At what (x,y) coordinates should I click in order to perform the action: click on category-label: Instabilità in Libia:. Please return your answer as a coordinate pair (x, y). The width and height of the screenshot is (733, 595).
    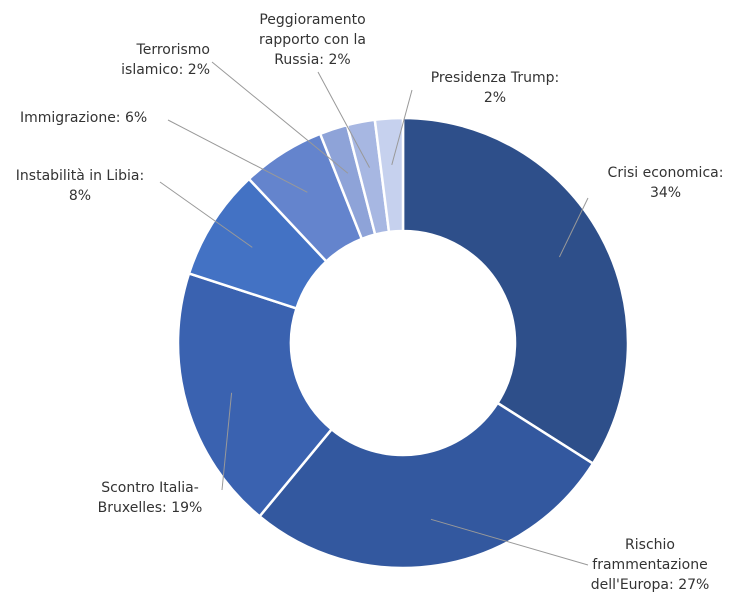
    Looking at the image, I should click on (80, 176).